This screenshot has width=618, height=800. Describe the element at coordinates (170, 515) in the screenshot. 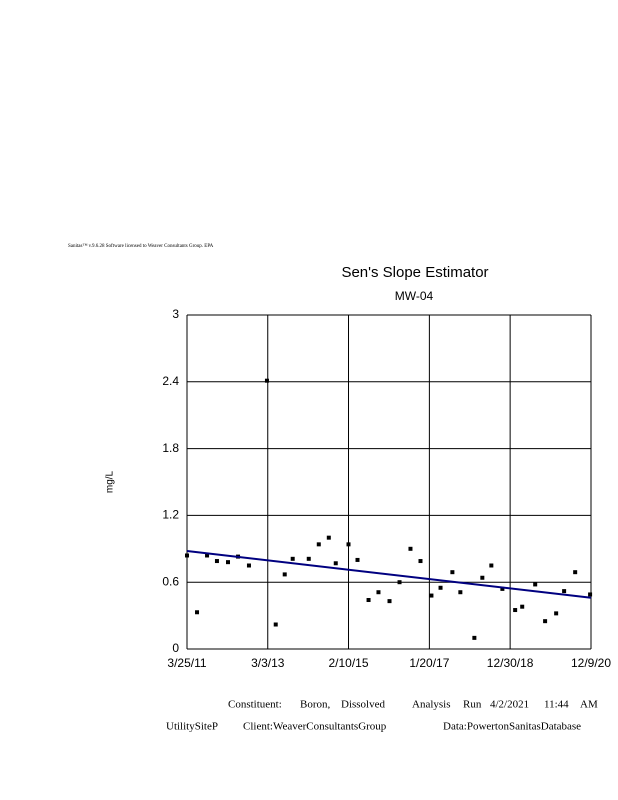

I see `y-tick-label: 1.2` at that location.